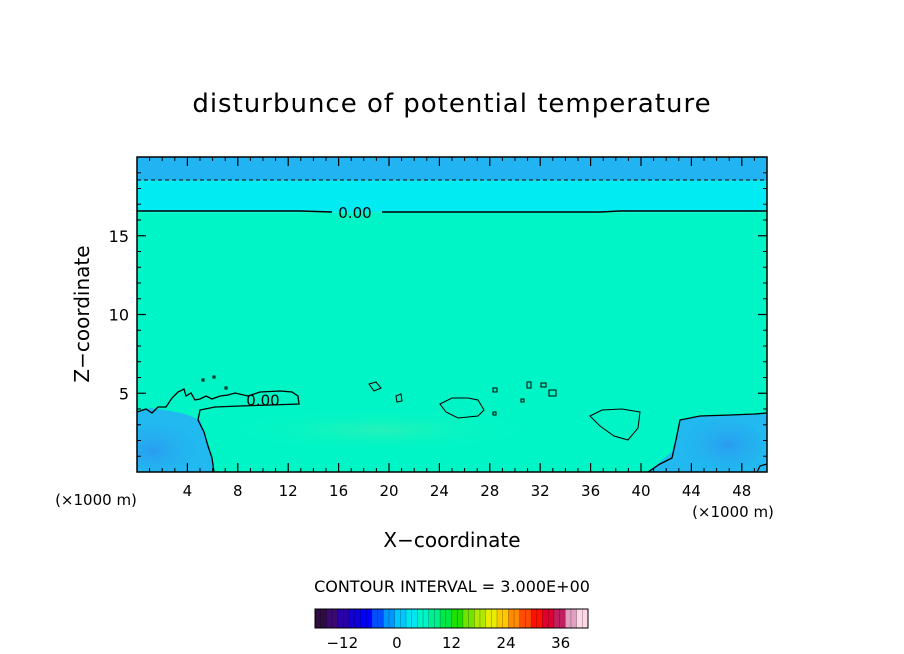 The image size is (904, 654). I want to click on x-tick-label: 36, so click(590, 491).